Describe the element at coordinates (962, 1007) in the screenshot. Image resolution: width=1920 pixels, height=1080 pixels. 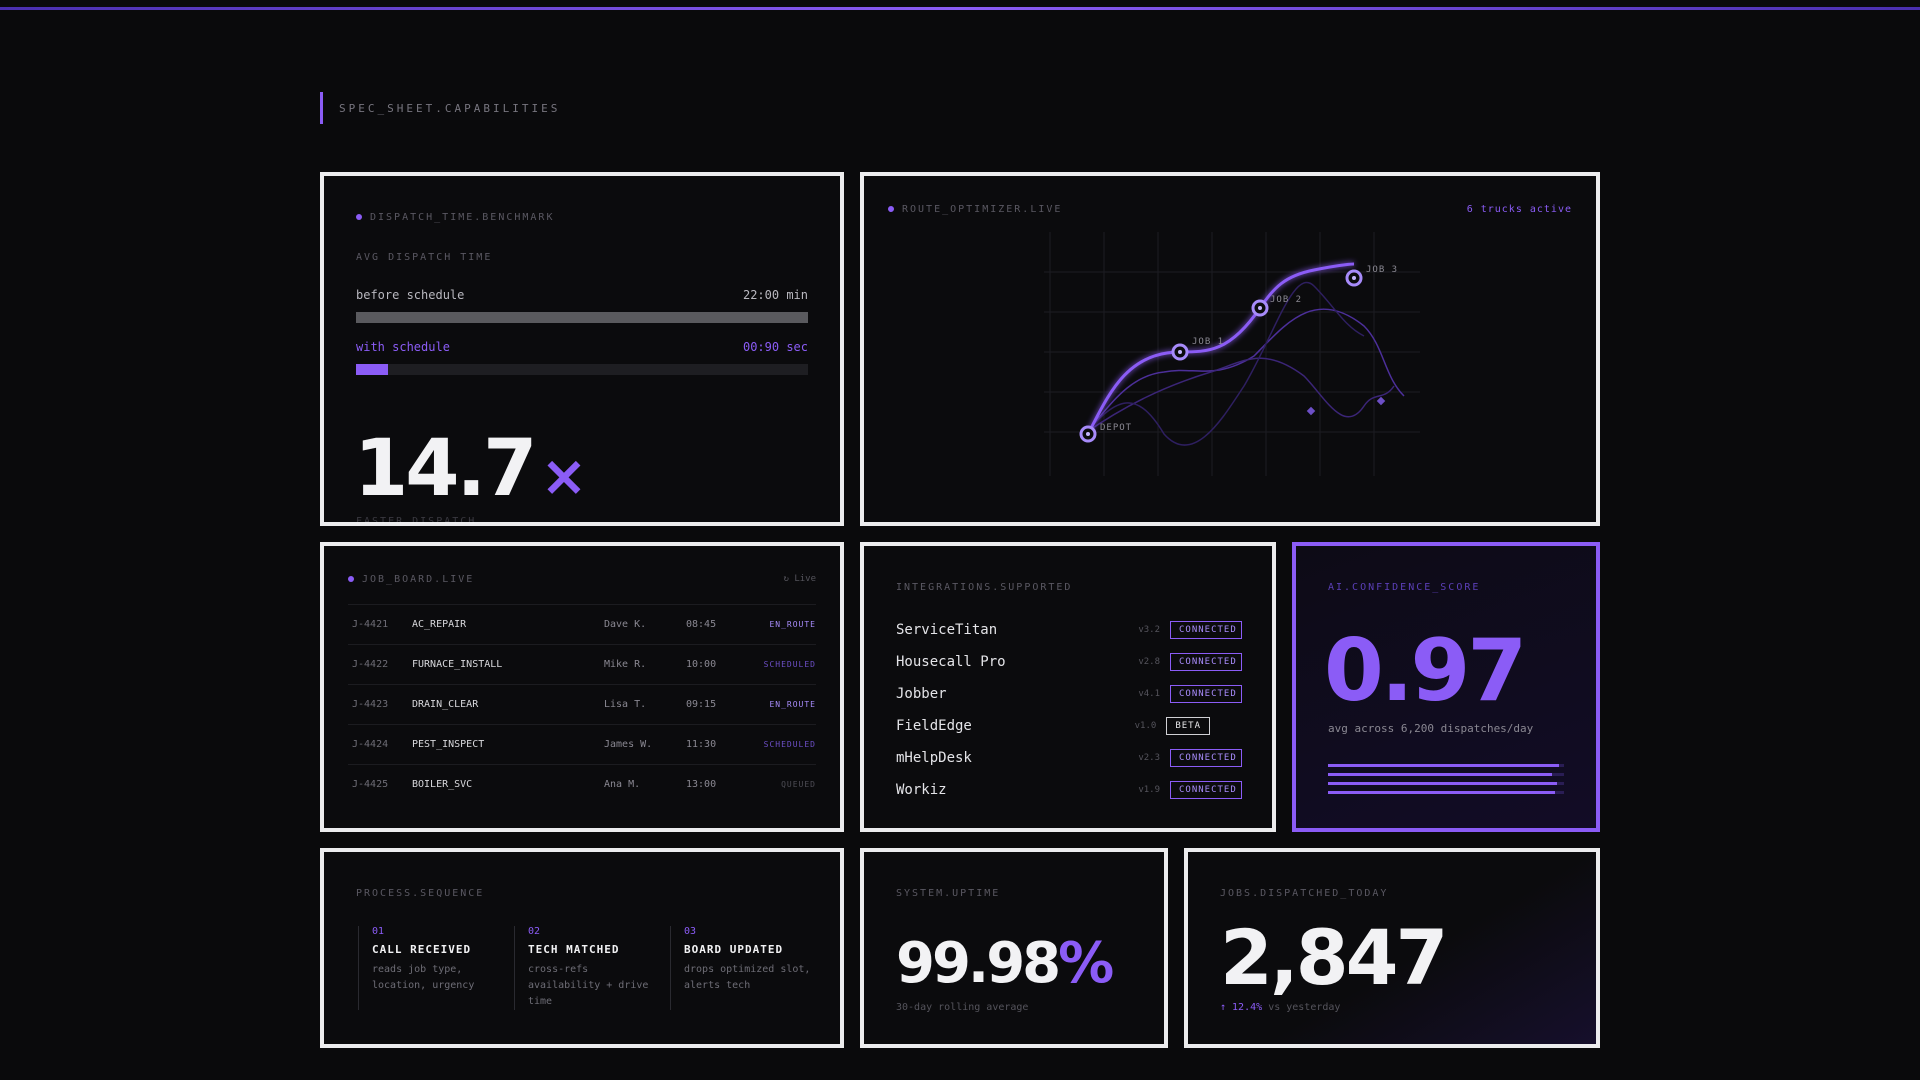
I see `uptime-caption: 30-day rolling average` at that location.